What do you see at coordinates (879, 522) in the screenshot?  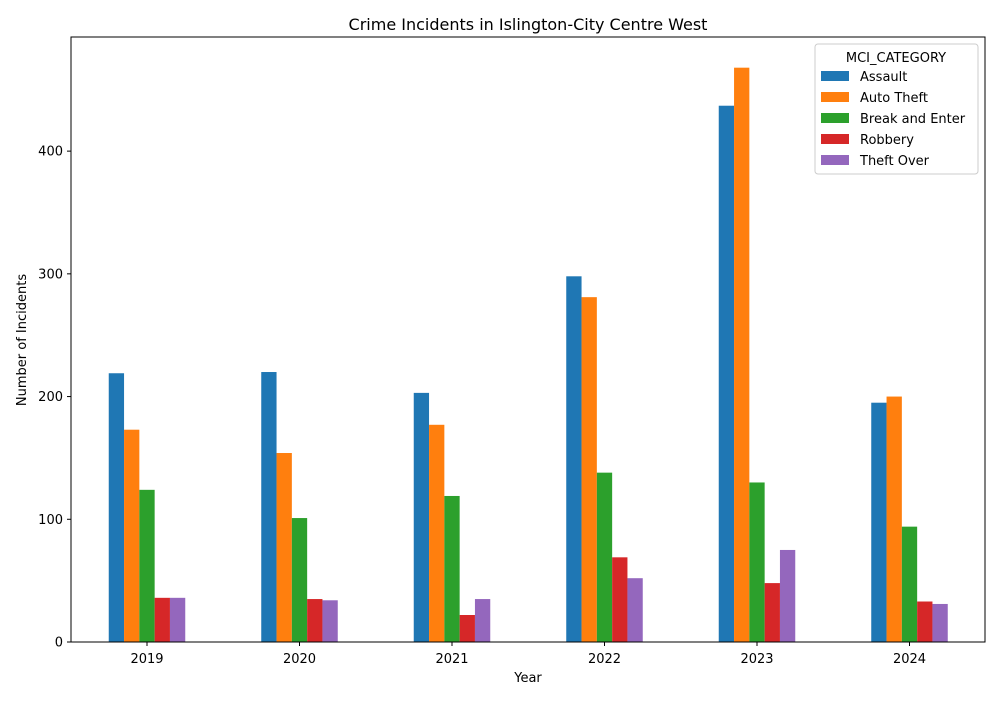 I see `bar-assault-2024` at bounding box center [879, 522].